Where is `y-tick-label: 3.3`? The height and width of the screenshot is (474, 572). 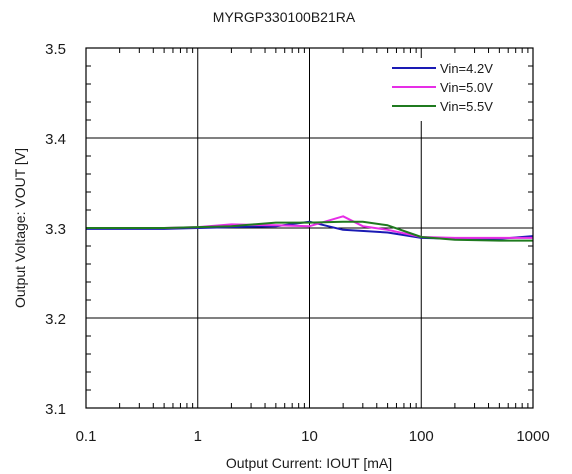 y-tick-label: 3.3 is located at coordinates (55, 229).